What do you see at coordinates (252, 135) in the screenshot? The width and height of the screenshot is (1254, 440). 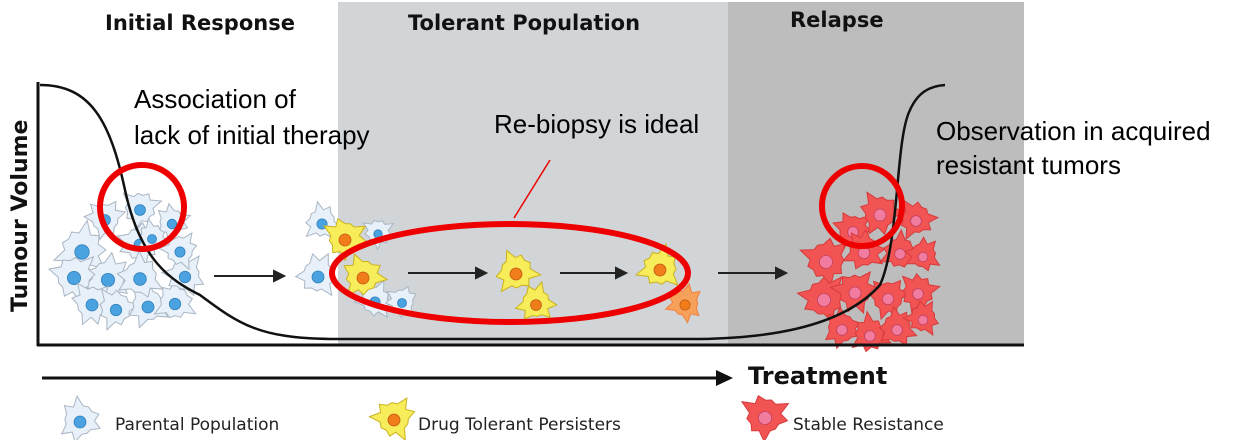 I see `annotation-initial-line2: lack of initial therapy` at bounding box center [252, 135].